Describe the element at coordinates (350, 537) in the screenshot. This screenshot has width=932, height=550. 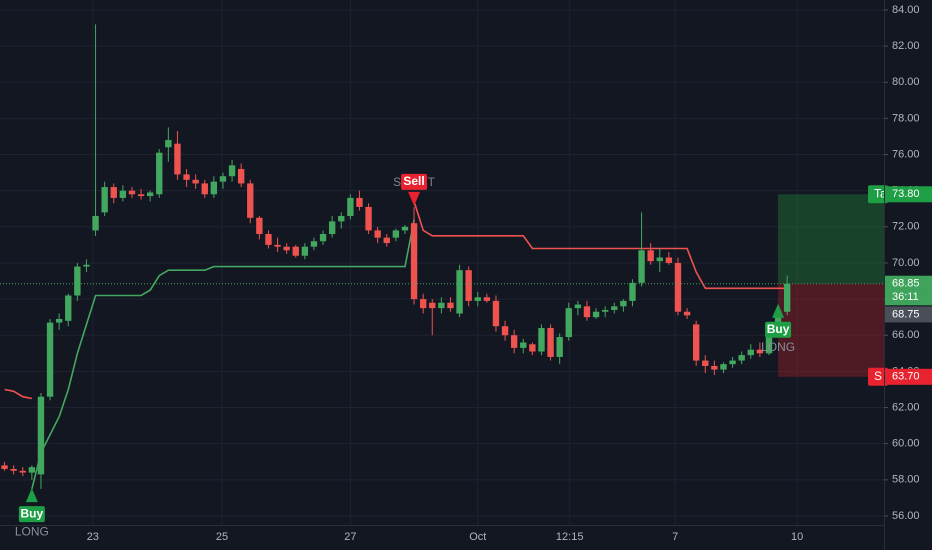
I see `x-tick-label: 27` at that location.